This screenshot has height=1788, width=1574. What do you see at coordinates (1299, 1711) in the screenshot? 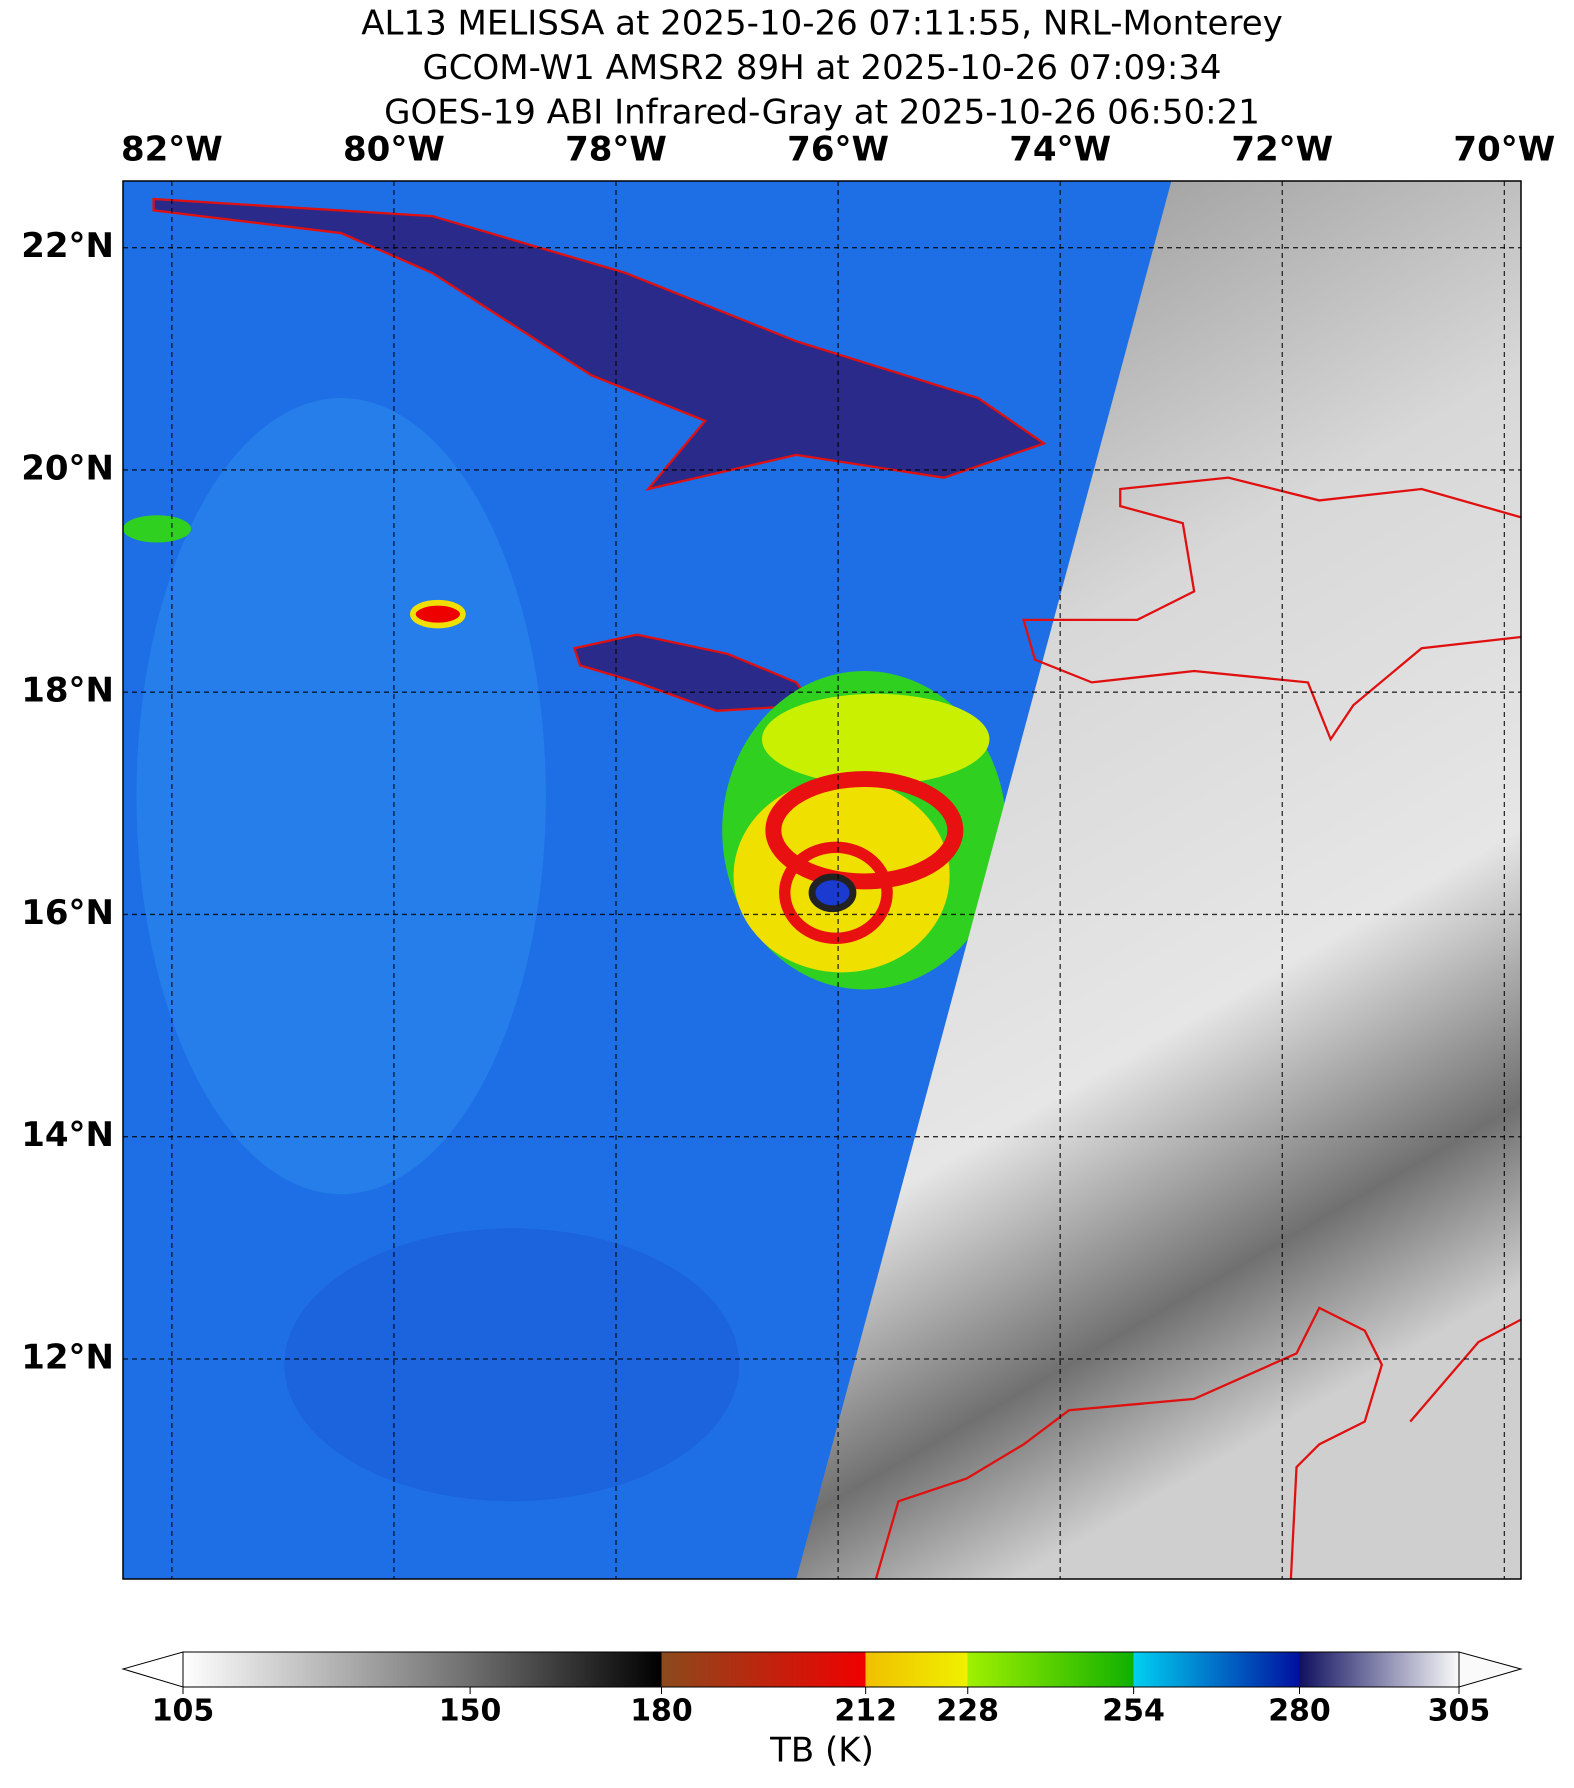
I see `colorbar-tick-label: 280` at bounding box center [1299, 1711].